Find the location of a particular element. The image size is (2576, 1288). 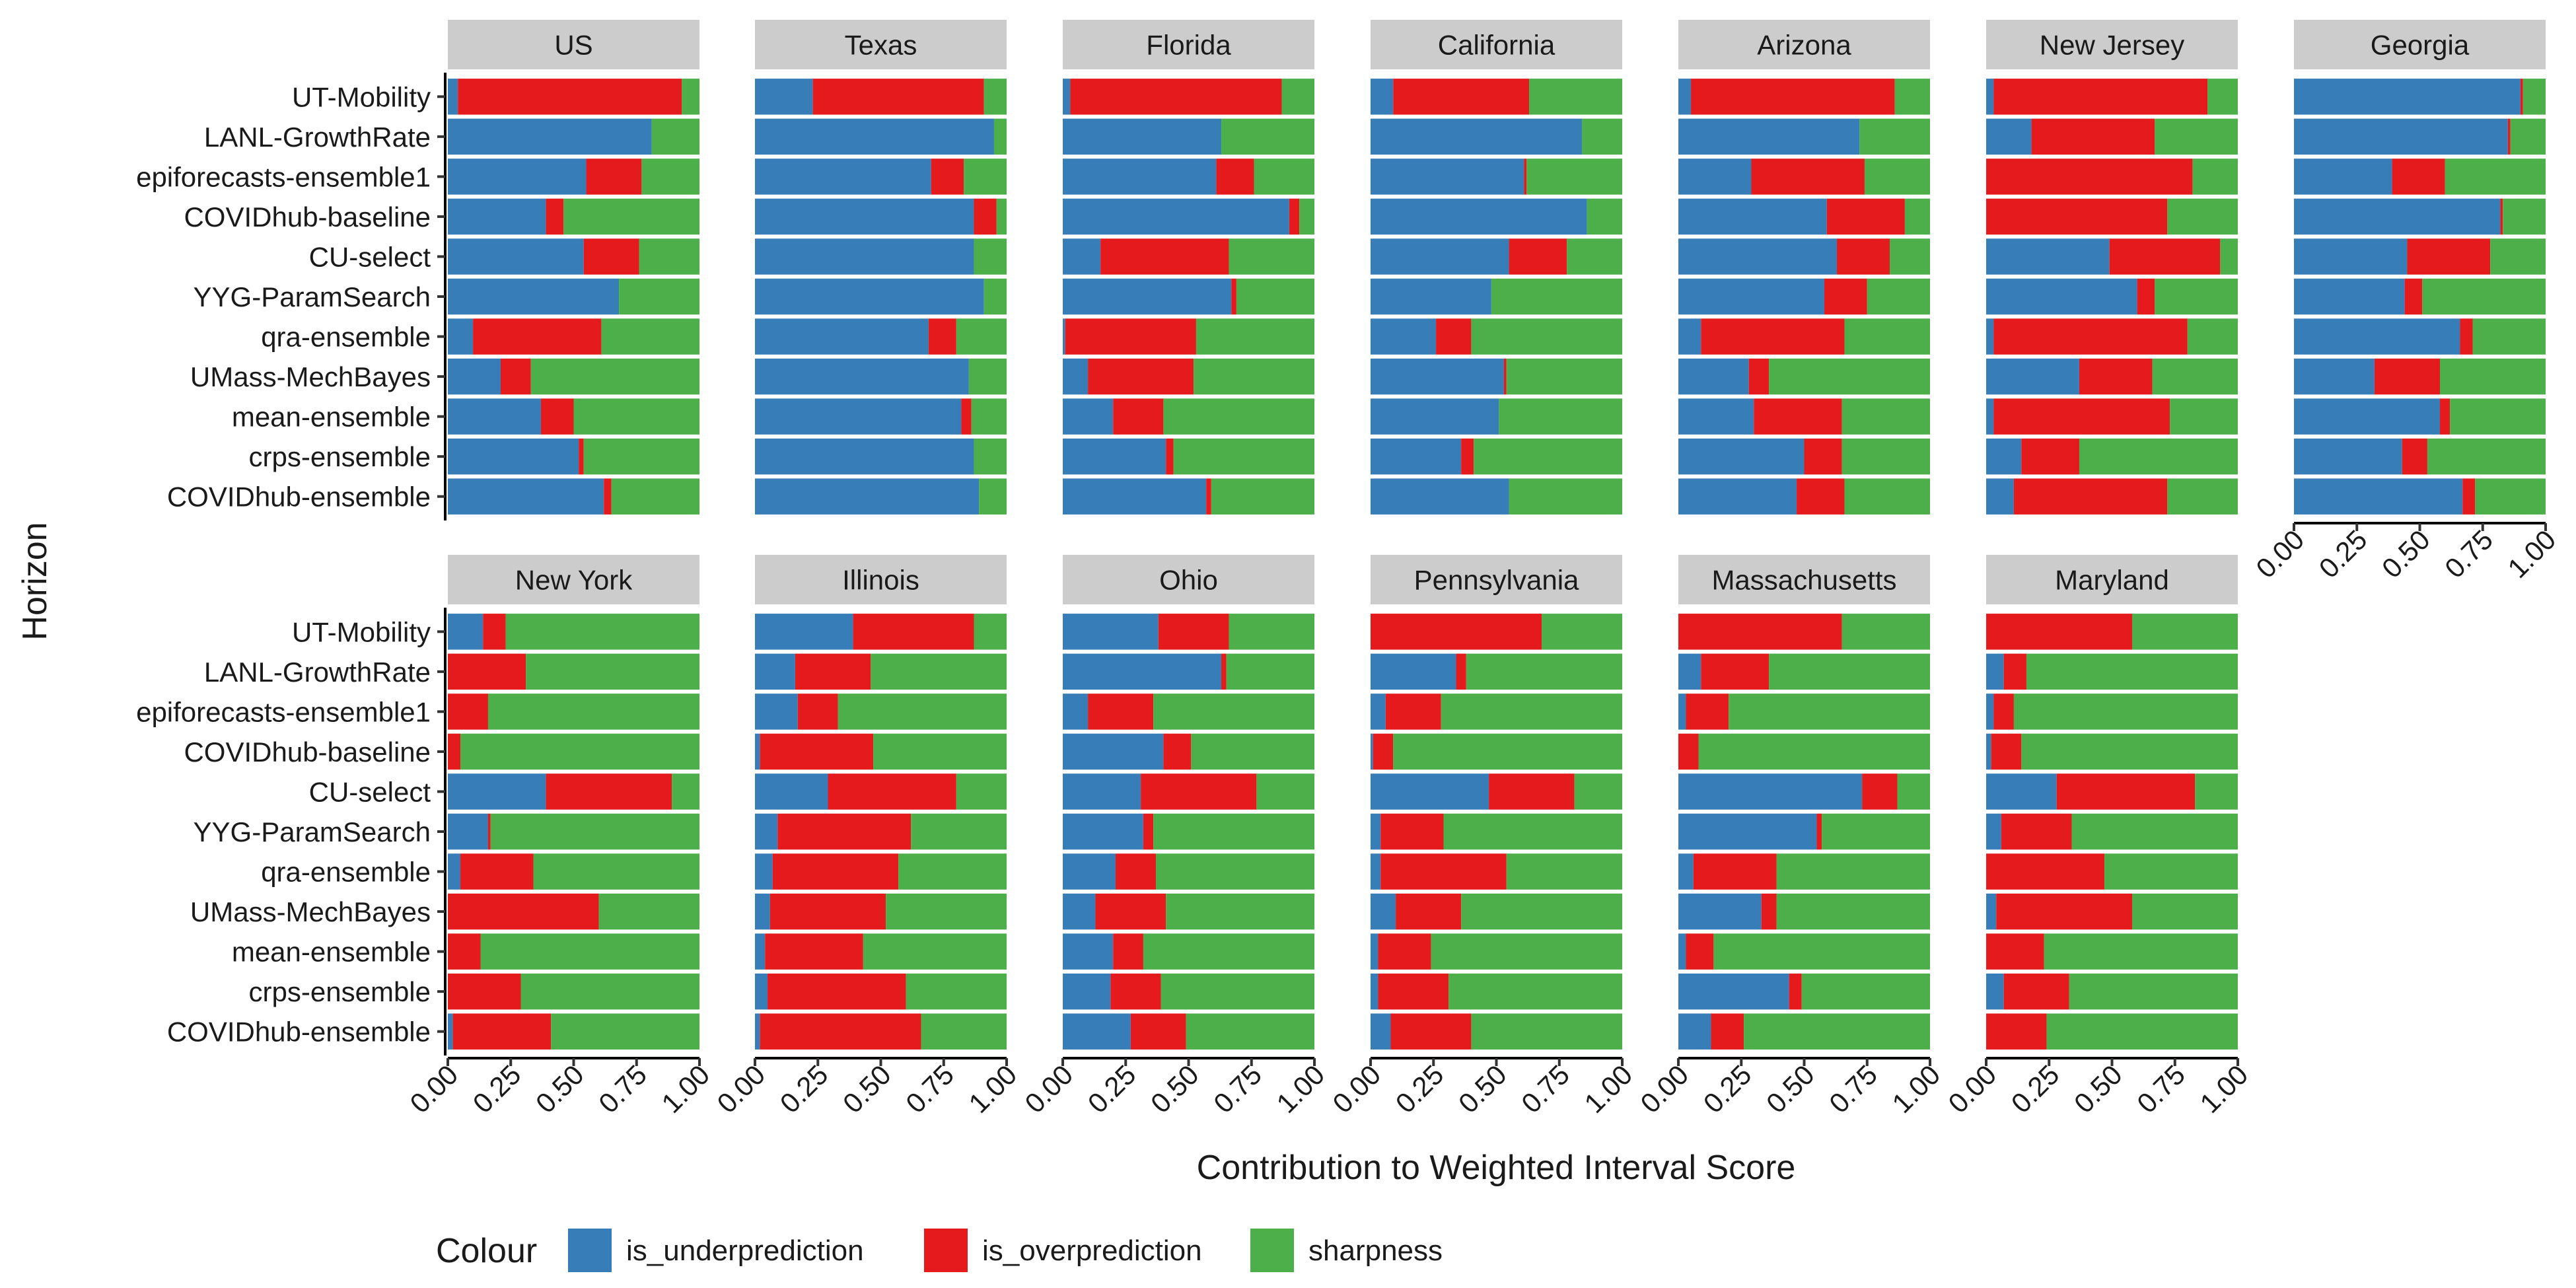

bar-florida-covidhub-ensemble-is-overprediction is located at coordinates (1208, 496).